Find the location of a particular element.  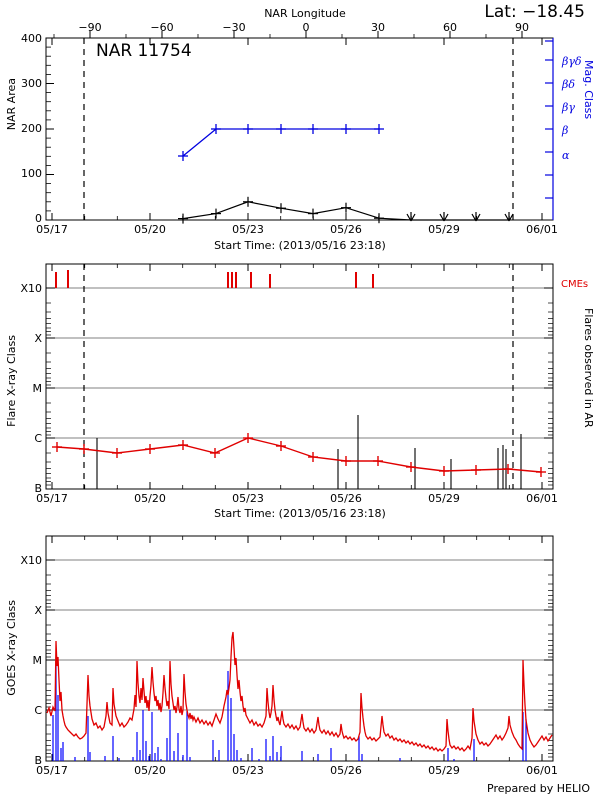

panel3-ytick-c: C is located at coordinates (38, 710).